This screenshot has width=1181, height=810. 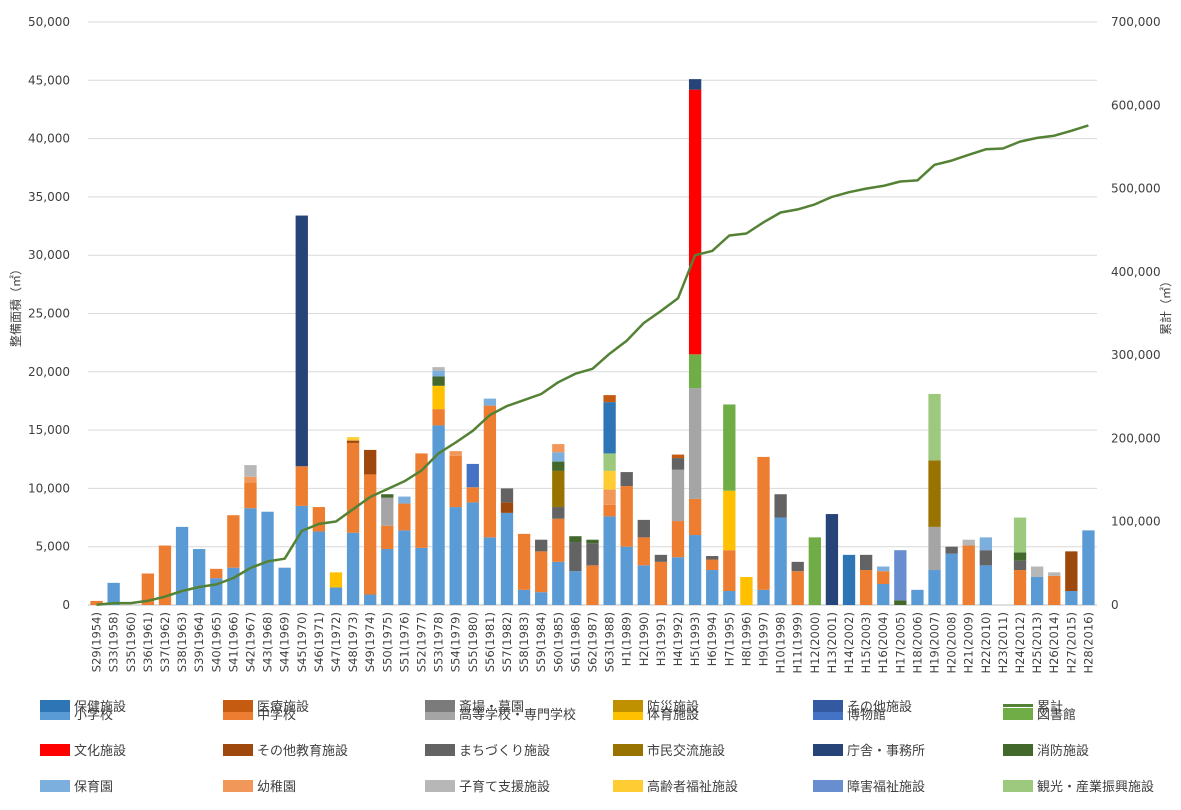 I want to click on x-tick-label: S50(1975), so click(x=387, y=642).